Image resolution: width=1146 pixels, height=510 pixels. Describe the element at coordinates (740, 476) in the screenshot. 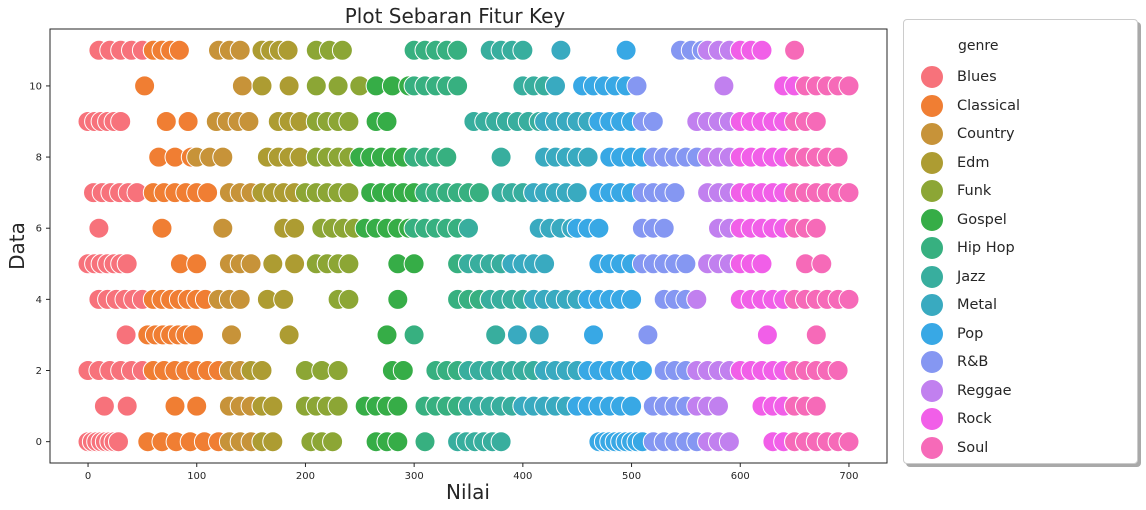

I see `x-tick-label: 600` at that location.